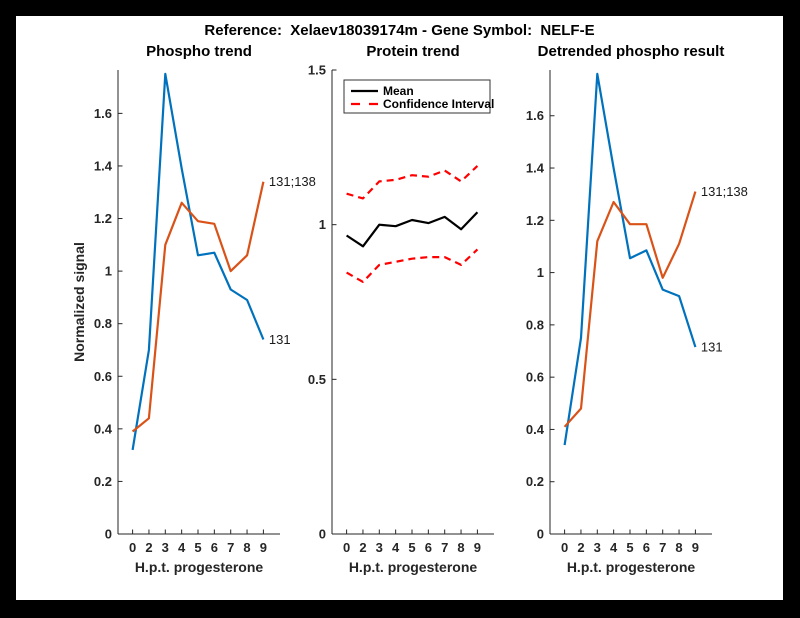 The width and height of the screenshot is (800, 618). Describe the element at coordinates (438, 104) in the screenshot. I see `legend-label: Confidence Interval` at that location.